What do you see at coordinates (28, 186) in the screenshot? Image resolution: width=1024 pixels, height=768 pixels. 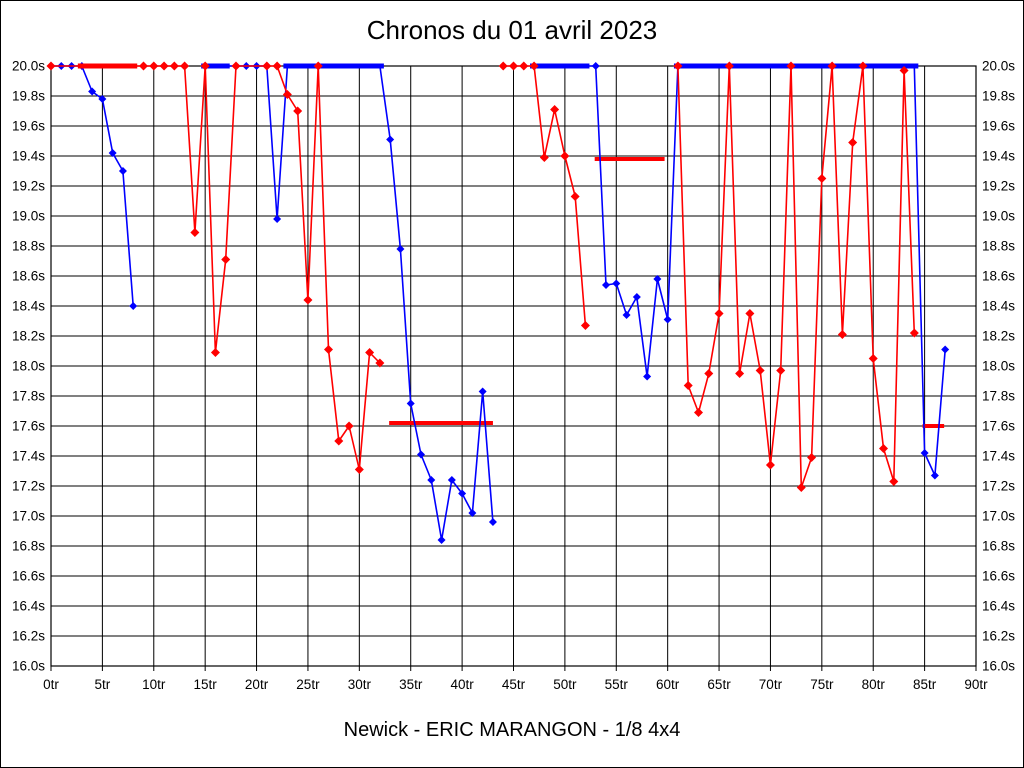 I see `y-tick-label-left: 19.2s` at bounding box center [28, 186].